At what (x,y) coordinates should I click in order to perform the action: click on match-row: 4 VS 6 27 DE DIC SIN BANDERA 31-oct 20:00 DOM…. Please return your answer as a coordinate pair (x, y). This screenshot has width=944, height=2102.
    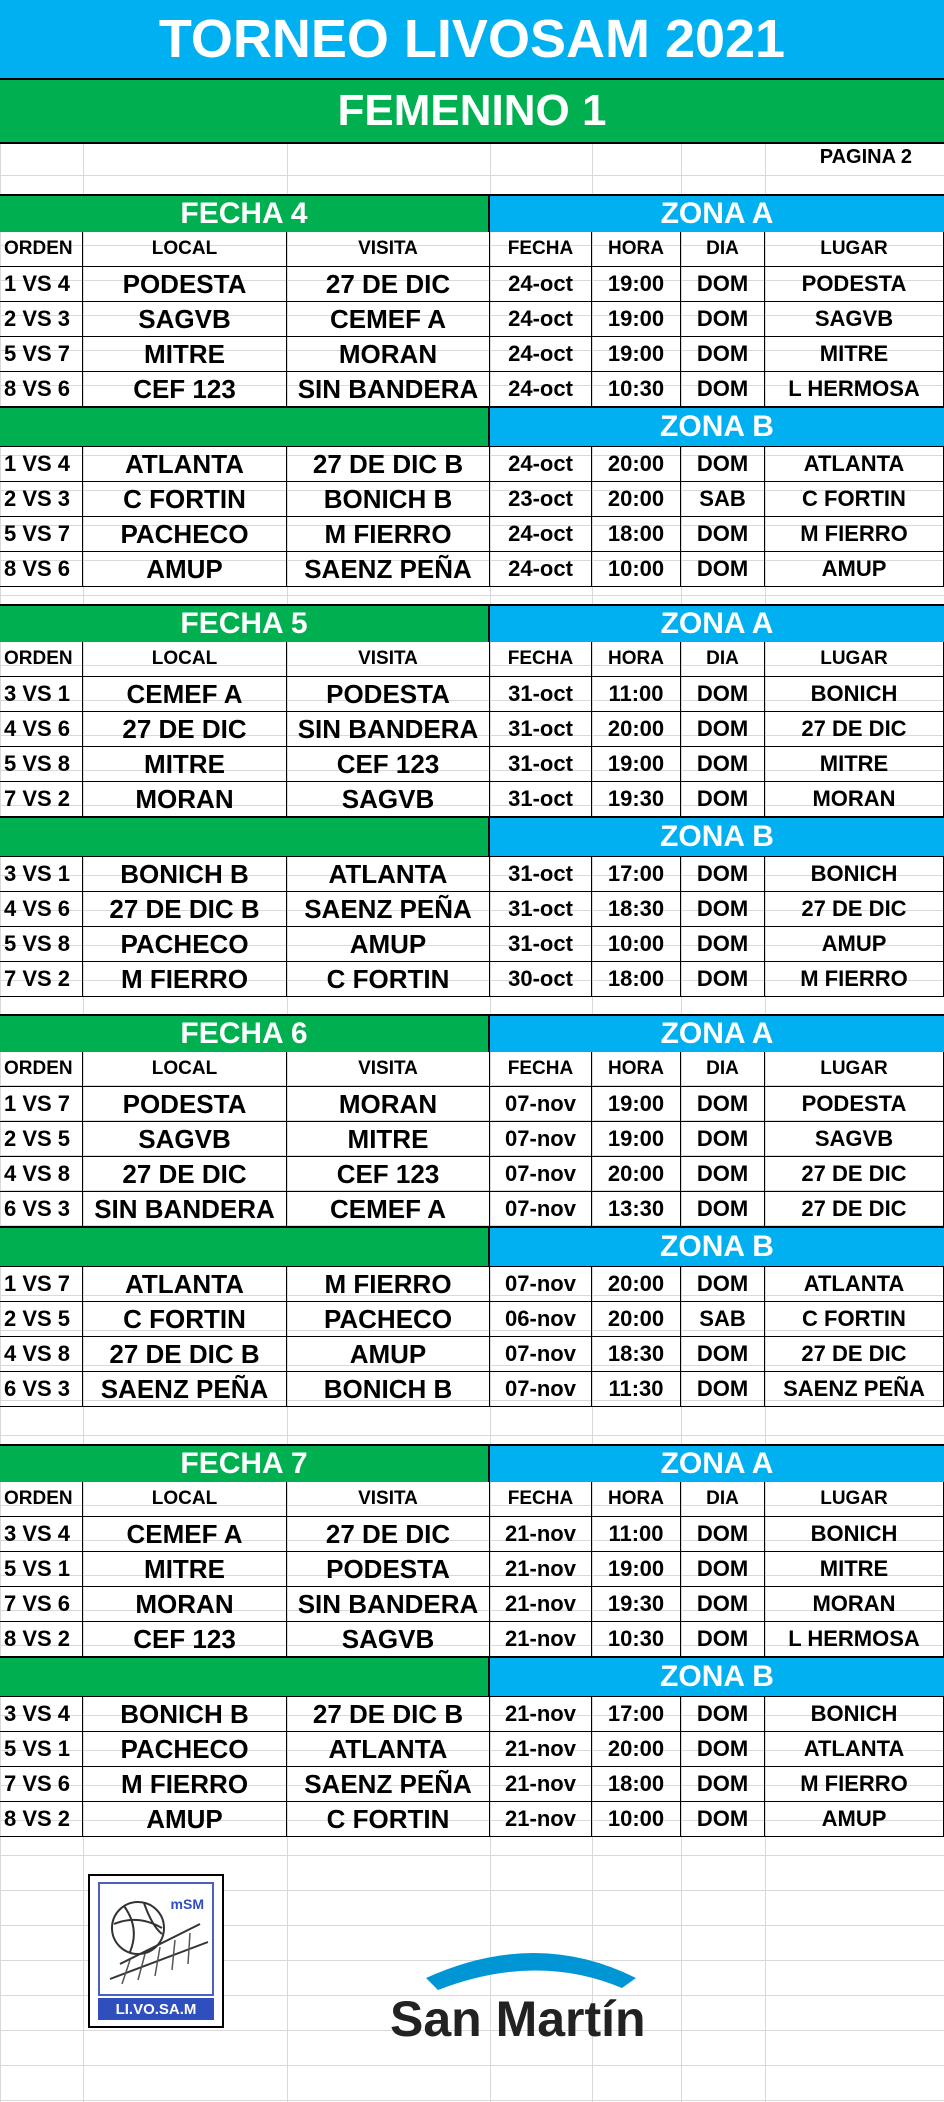
    Looking at the image, I should click on (472, 729).